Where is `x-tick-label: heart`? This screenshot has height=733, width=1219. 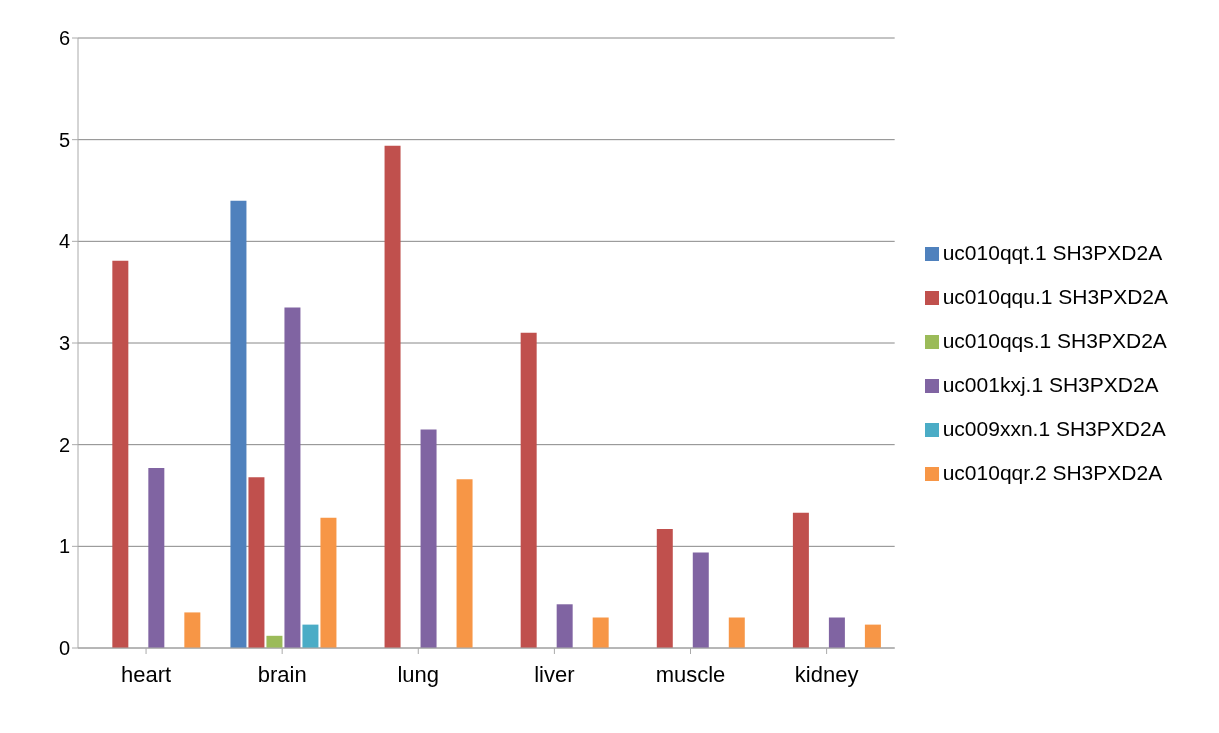 x-tick-label: heart is located at coordinates (146, 674).